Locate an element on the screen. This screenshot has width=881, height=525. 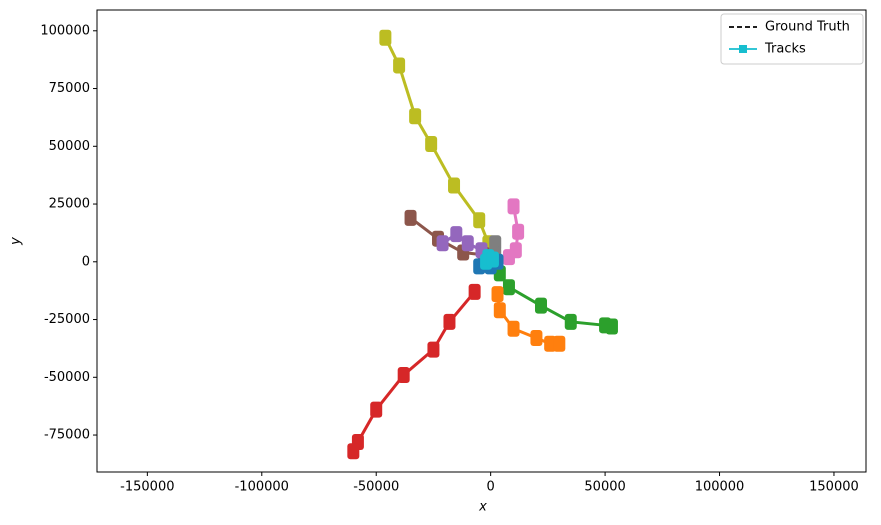
x-tick-label: 50000 is located at coordinates (604, 487).